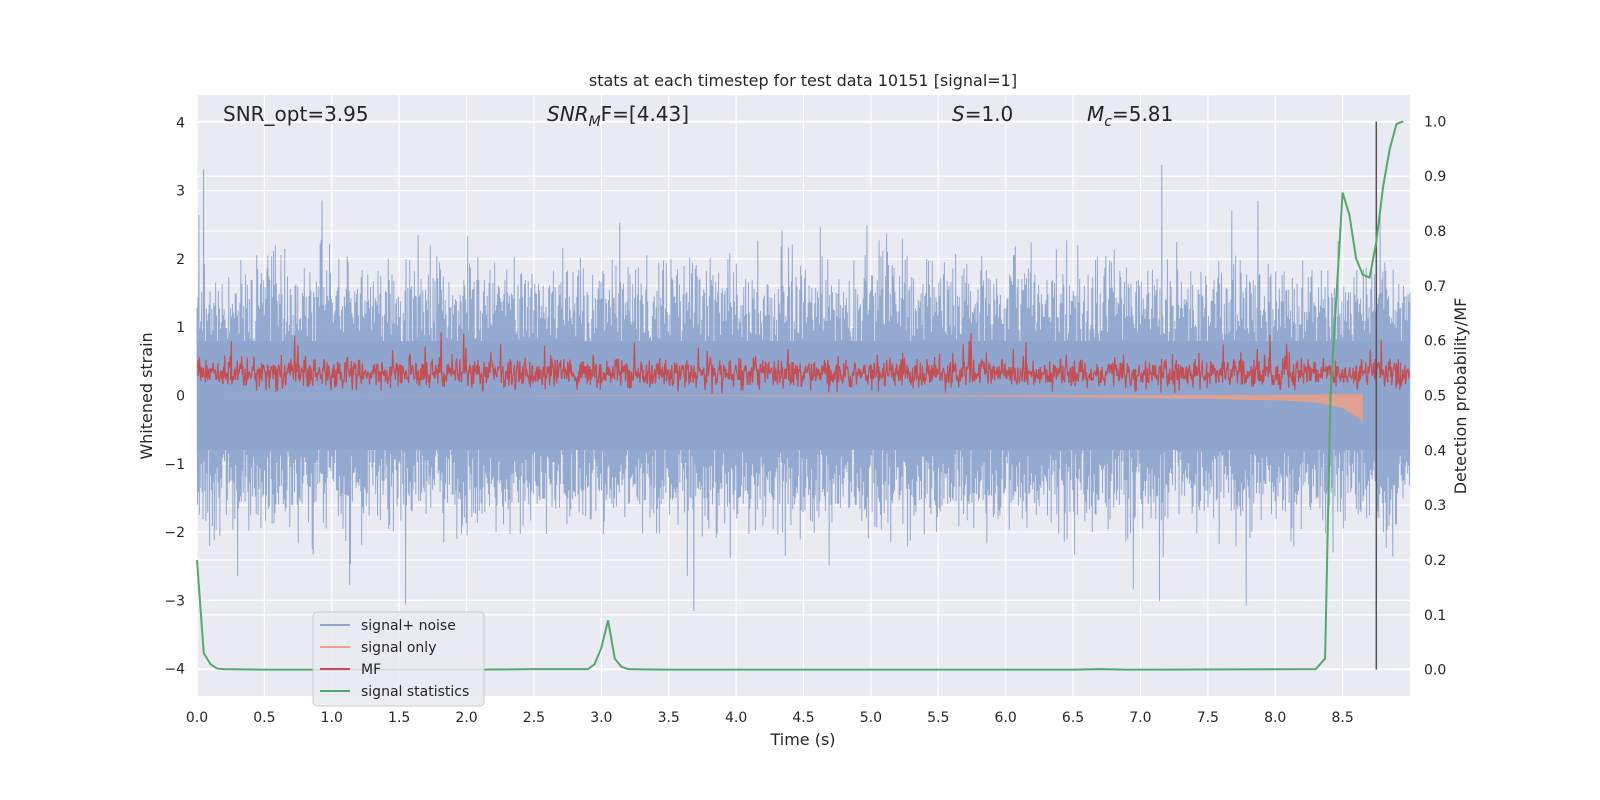 The image size is (1600, 800). What do you see at coordinates (1435, 506) in the screenshot?
I see `y-tick-label-right: 0.3` at bounding box center [1435, 506].